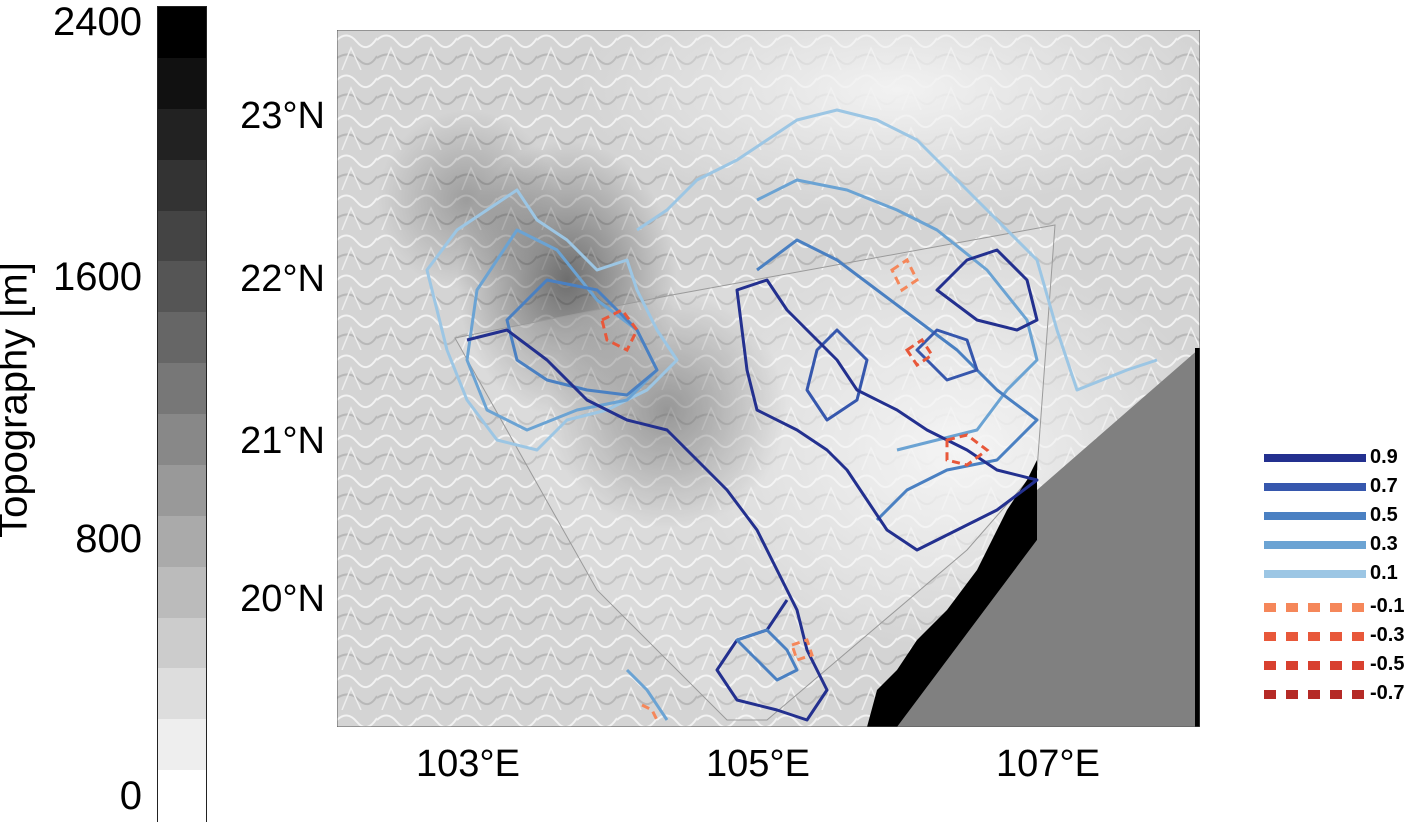 The height and width of the screenshot is (825, 1418). What do you see at coordinates (130, 796) in the screenshot?
I see `colorbar-tick-0: 0` at bounding box center [130, 796].